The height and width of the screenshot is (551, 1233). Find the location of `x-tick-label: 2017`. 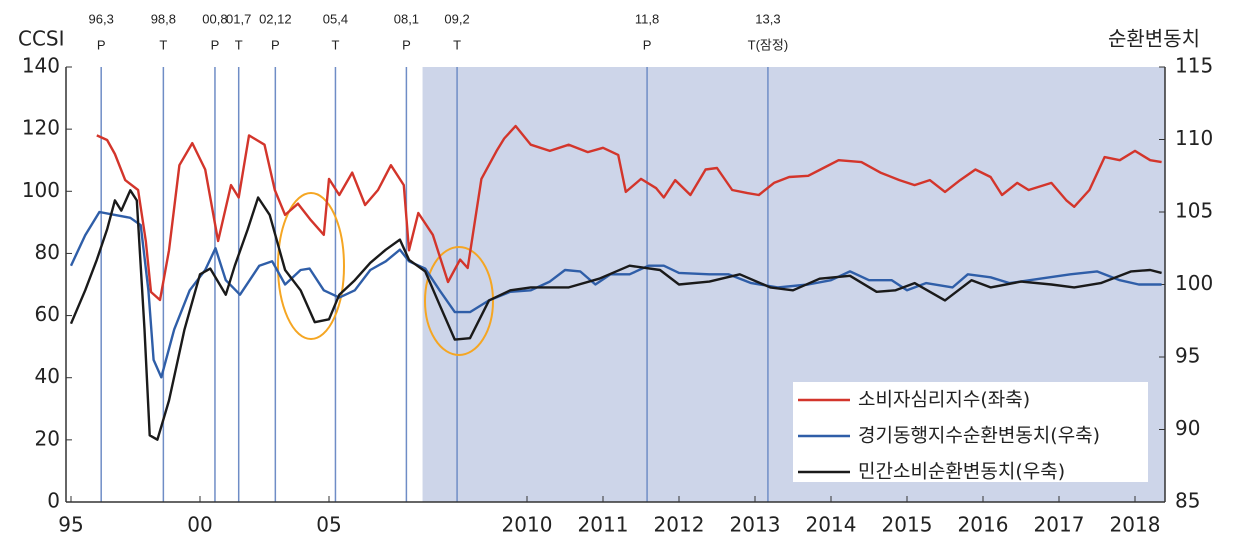

x-tick-label: 2017 is located at coordinates (1059, 525).